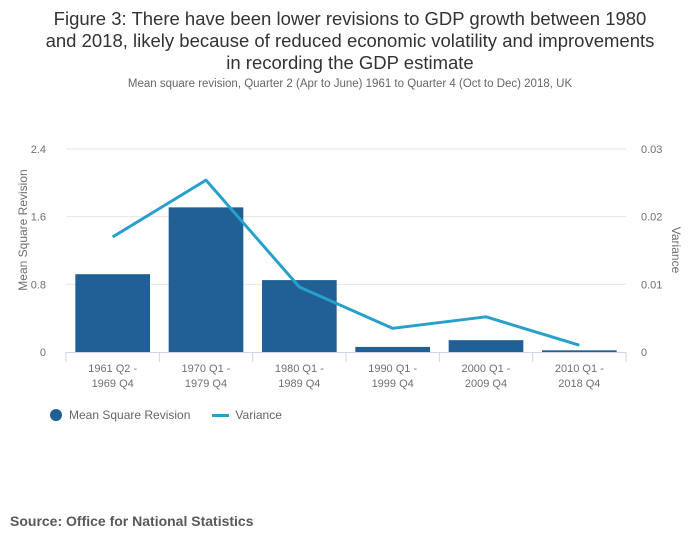  What do you see at coordinates (651, 150) in the screenshot?
I see `y2-tick-label: 0.03` at bounding box center [651, 150].